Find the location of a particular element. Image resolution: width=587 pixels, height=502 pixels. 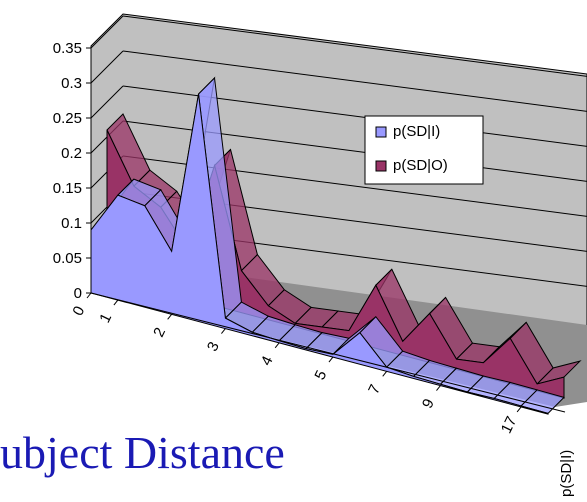

y-tick-label: 0.1 is located at coordinates (71, 223).